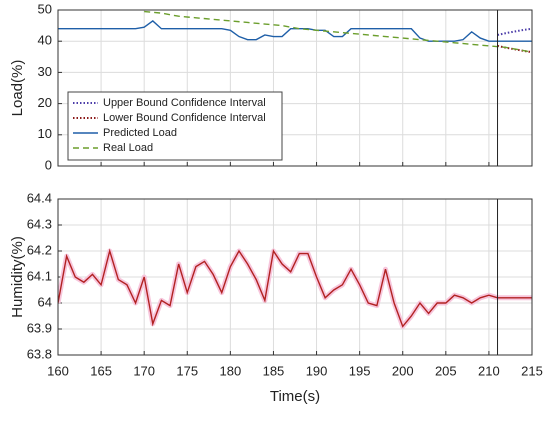 The image size is (550, 433). I want to click on y-tick-label: 20, so click(45, 102).